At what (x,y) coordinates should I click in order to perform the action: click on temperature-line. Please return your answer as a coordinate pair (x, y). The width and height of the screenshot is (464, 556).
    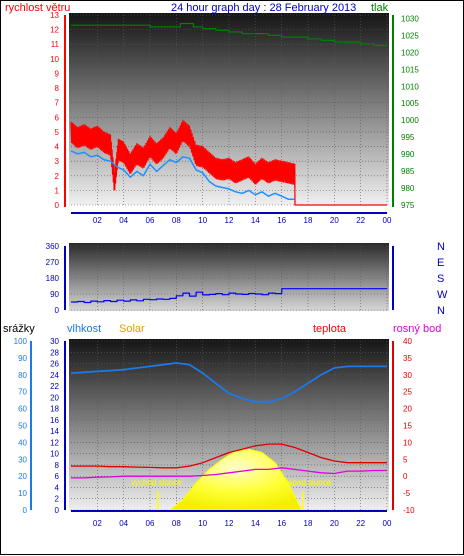
    Looking at the image, I should click on (229, 456).